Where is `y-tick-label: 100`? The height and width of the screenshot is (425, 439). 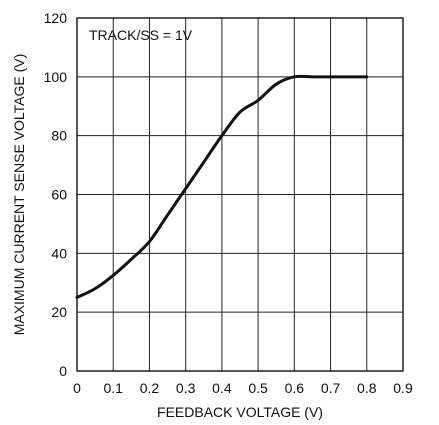 y-tick-label: 100 is located at coordinates (56, 77).